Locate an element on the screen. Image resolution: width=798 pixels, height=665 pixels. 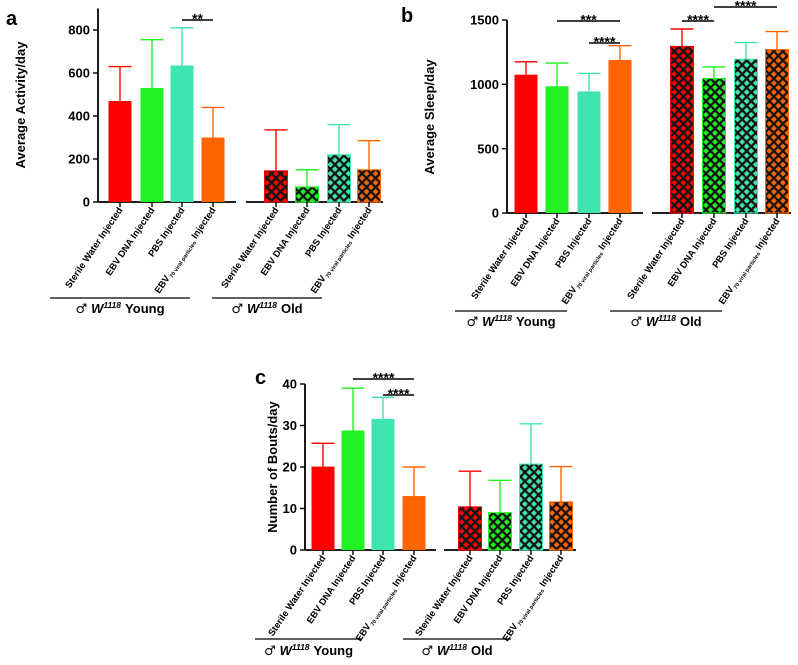
y-axis-title: Average Sleep/day is located at coordinates (429, 117).